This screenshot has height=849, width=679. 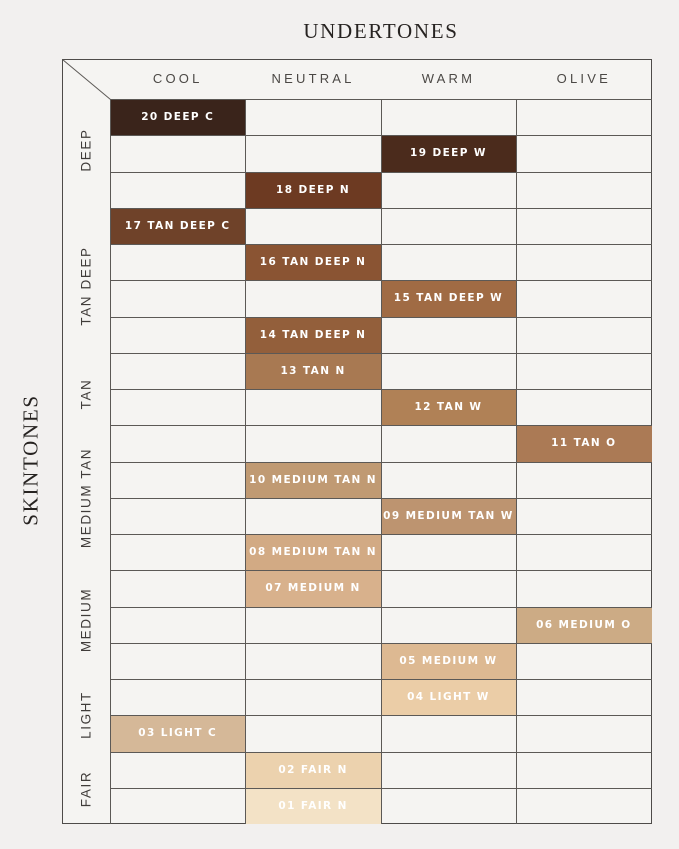 I want to click on shade-swatch-07-medium-n: 07 MEDIUM N, so click(x=313, y=588).